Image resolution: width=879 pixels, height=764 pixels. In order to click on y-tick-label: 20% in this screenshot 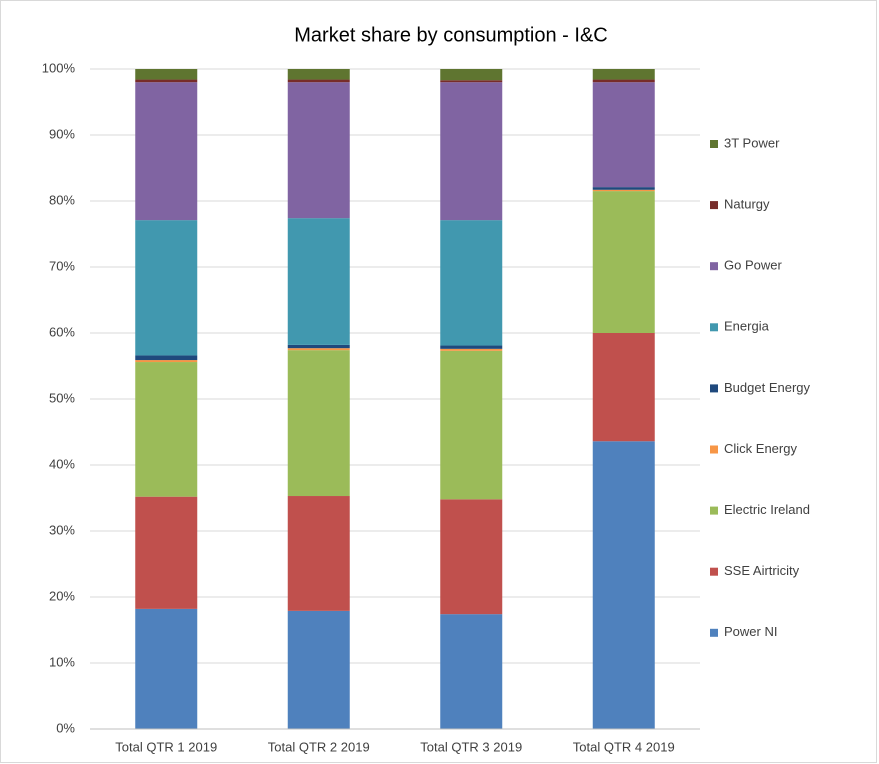, I will do `click(62, 595)`.